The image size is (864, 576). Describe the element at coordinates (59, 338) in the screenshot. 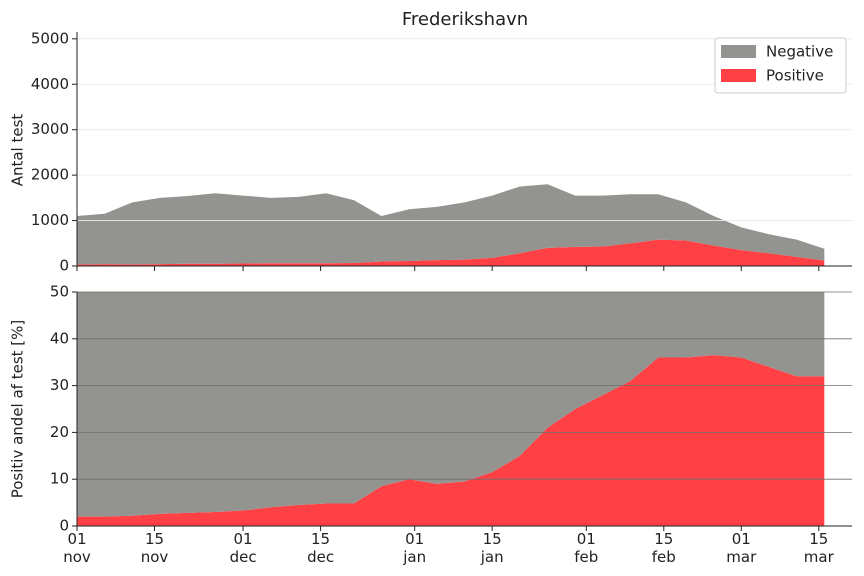

I see `y-tick-label: 40` at that location.